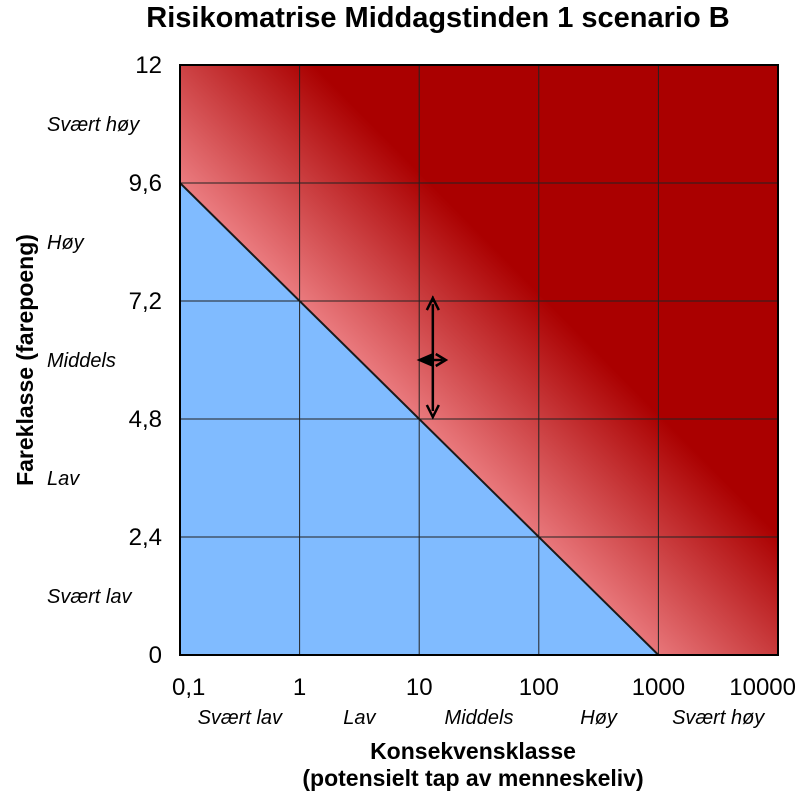 This screenshot has width=807, height=802. Describe the element at coordinates (145, 301) in the screenshot. I see `y-tick-label: 7,2` at that location.